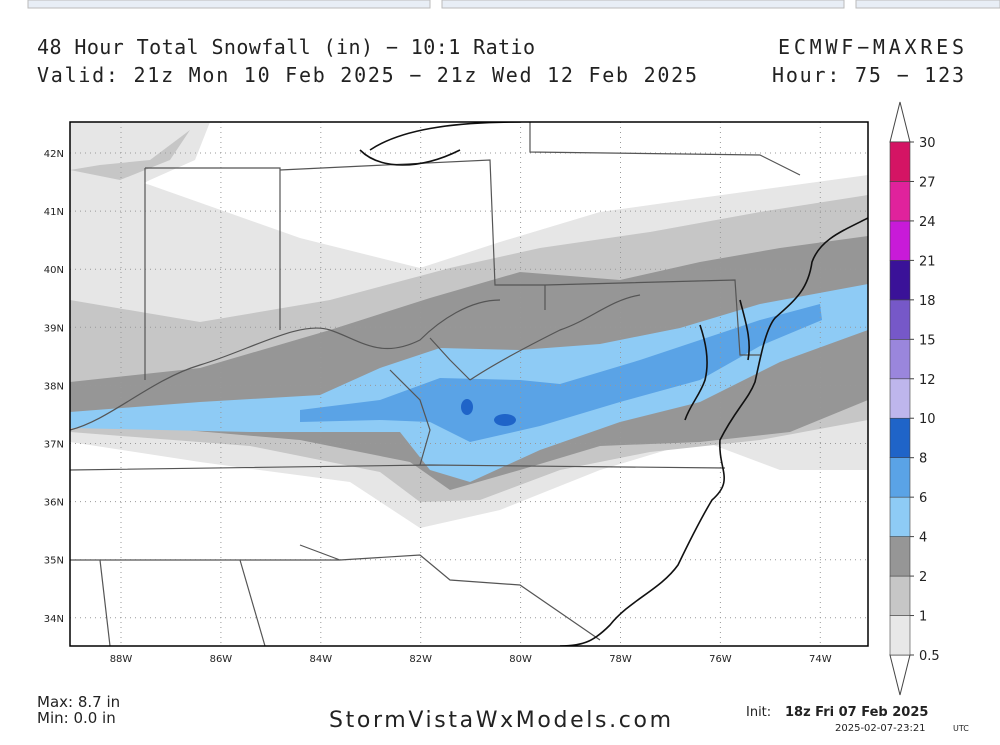 This screenshot has width=1000, height=745. I want to click on colorbar-label: 0.5, so click(929, 656).